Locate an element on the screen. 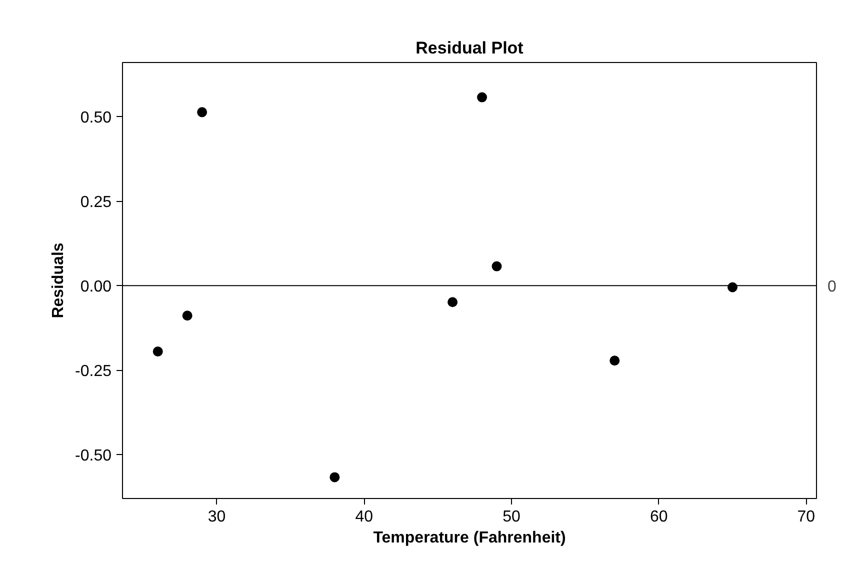  chart-title: Residual Plot is located at coordinates (470, 48).